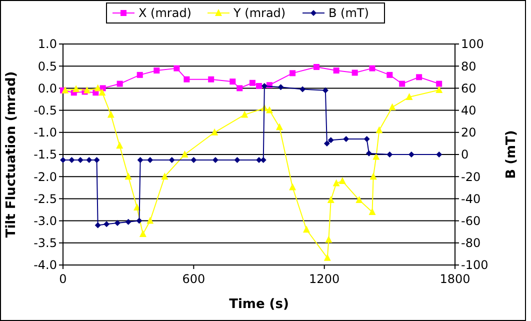  What do you see at coordinates (471, 243) in the screenshot?
I see `y2-tick-label: -80` at bounding box center [471, 243].